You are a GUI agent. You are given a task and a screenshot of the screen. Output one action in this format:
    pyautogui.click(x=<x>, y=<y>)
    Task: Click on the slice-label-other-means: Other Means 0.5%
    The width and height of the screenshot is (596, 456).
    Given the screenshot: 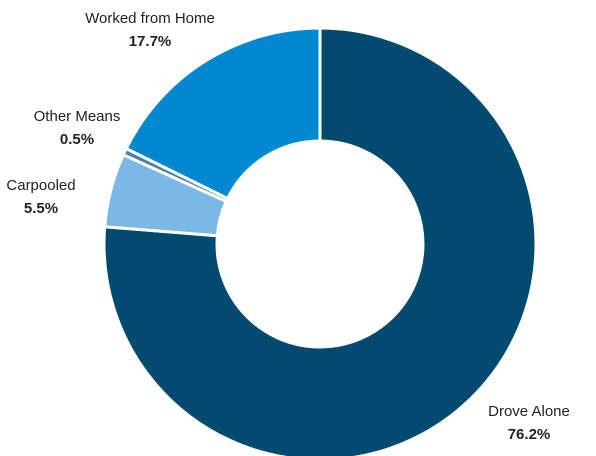 What is the action you would take?
    pyautogui.click(x=77, y=128)
    